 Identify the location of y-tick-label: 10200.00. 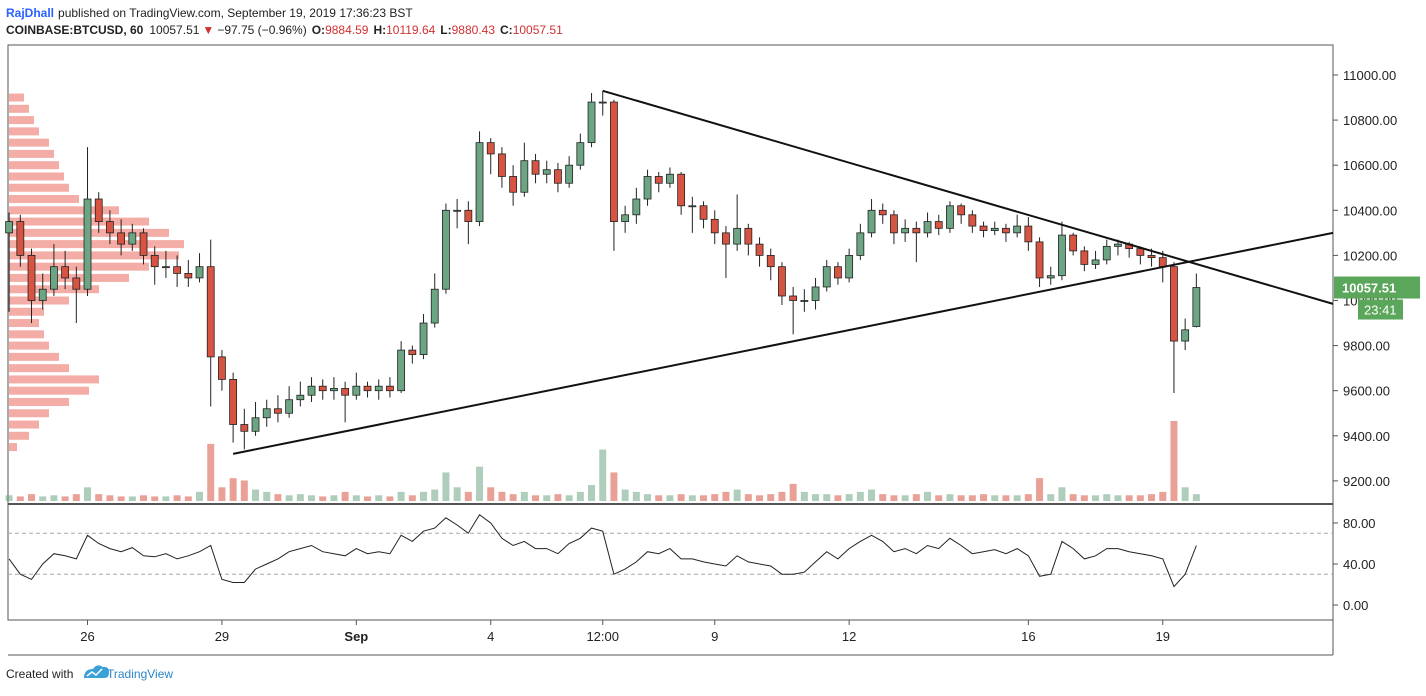
(1370, 255).